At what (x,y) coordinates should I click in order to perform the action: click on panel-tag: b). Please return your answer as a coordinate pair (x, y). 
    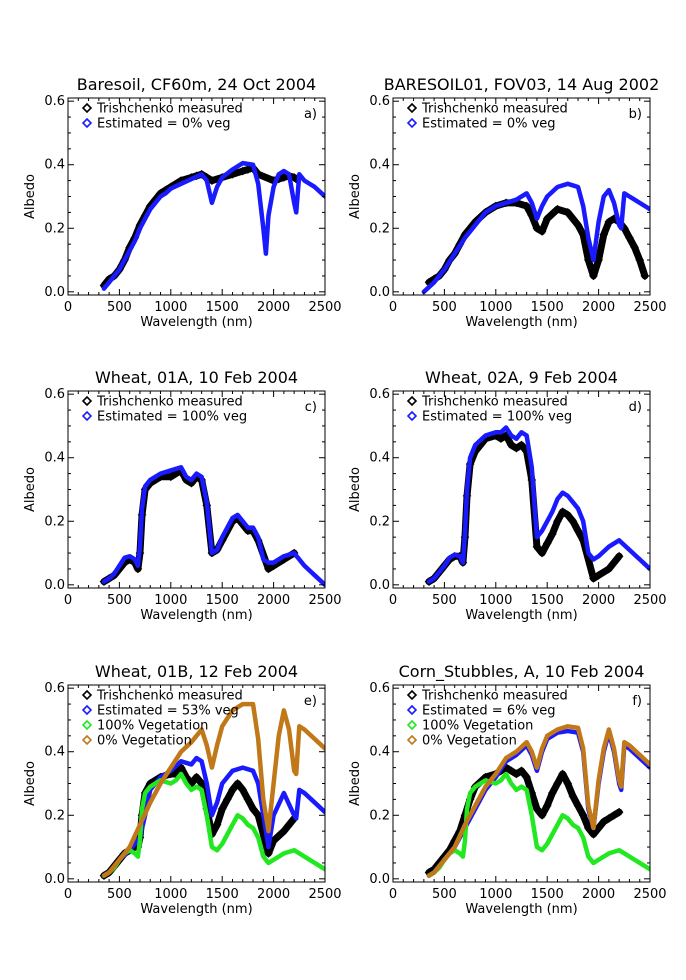
    Looking at the image, I should click on (635, 114).